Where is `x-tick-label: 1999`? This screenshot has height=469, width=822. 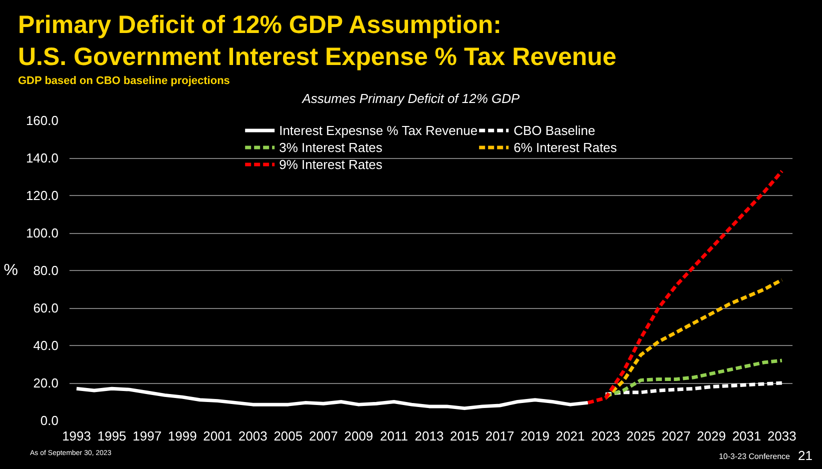 x-tick-label: 1999 is located at coordinates (182, 436).